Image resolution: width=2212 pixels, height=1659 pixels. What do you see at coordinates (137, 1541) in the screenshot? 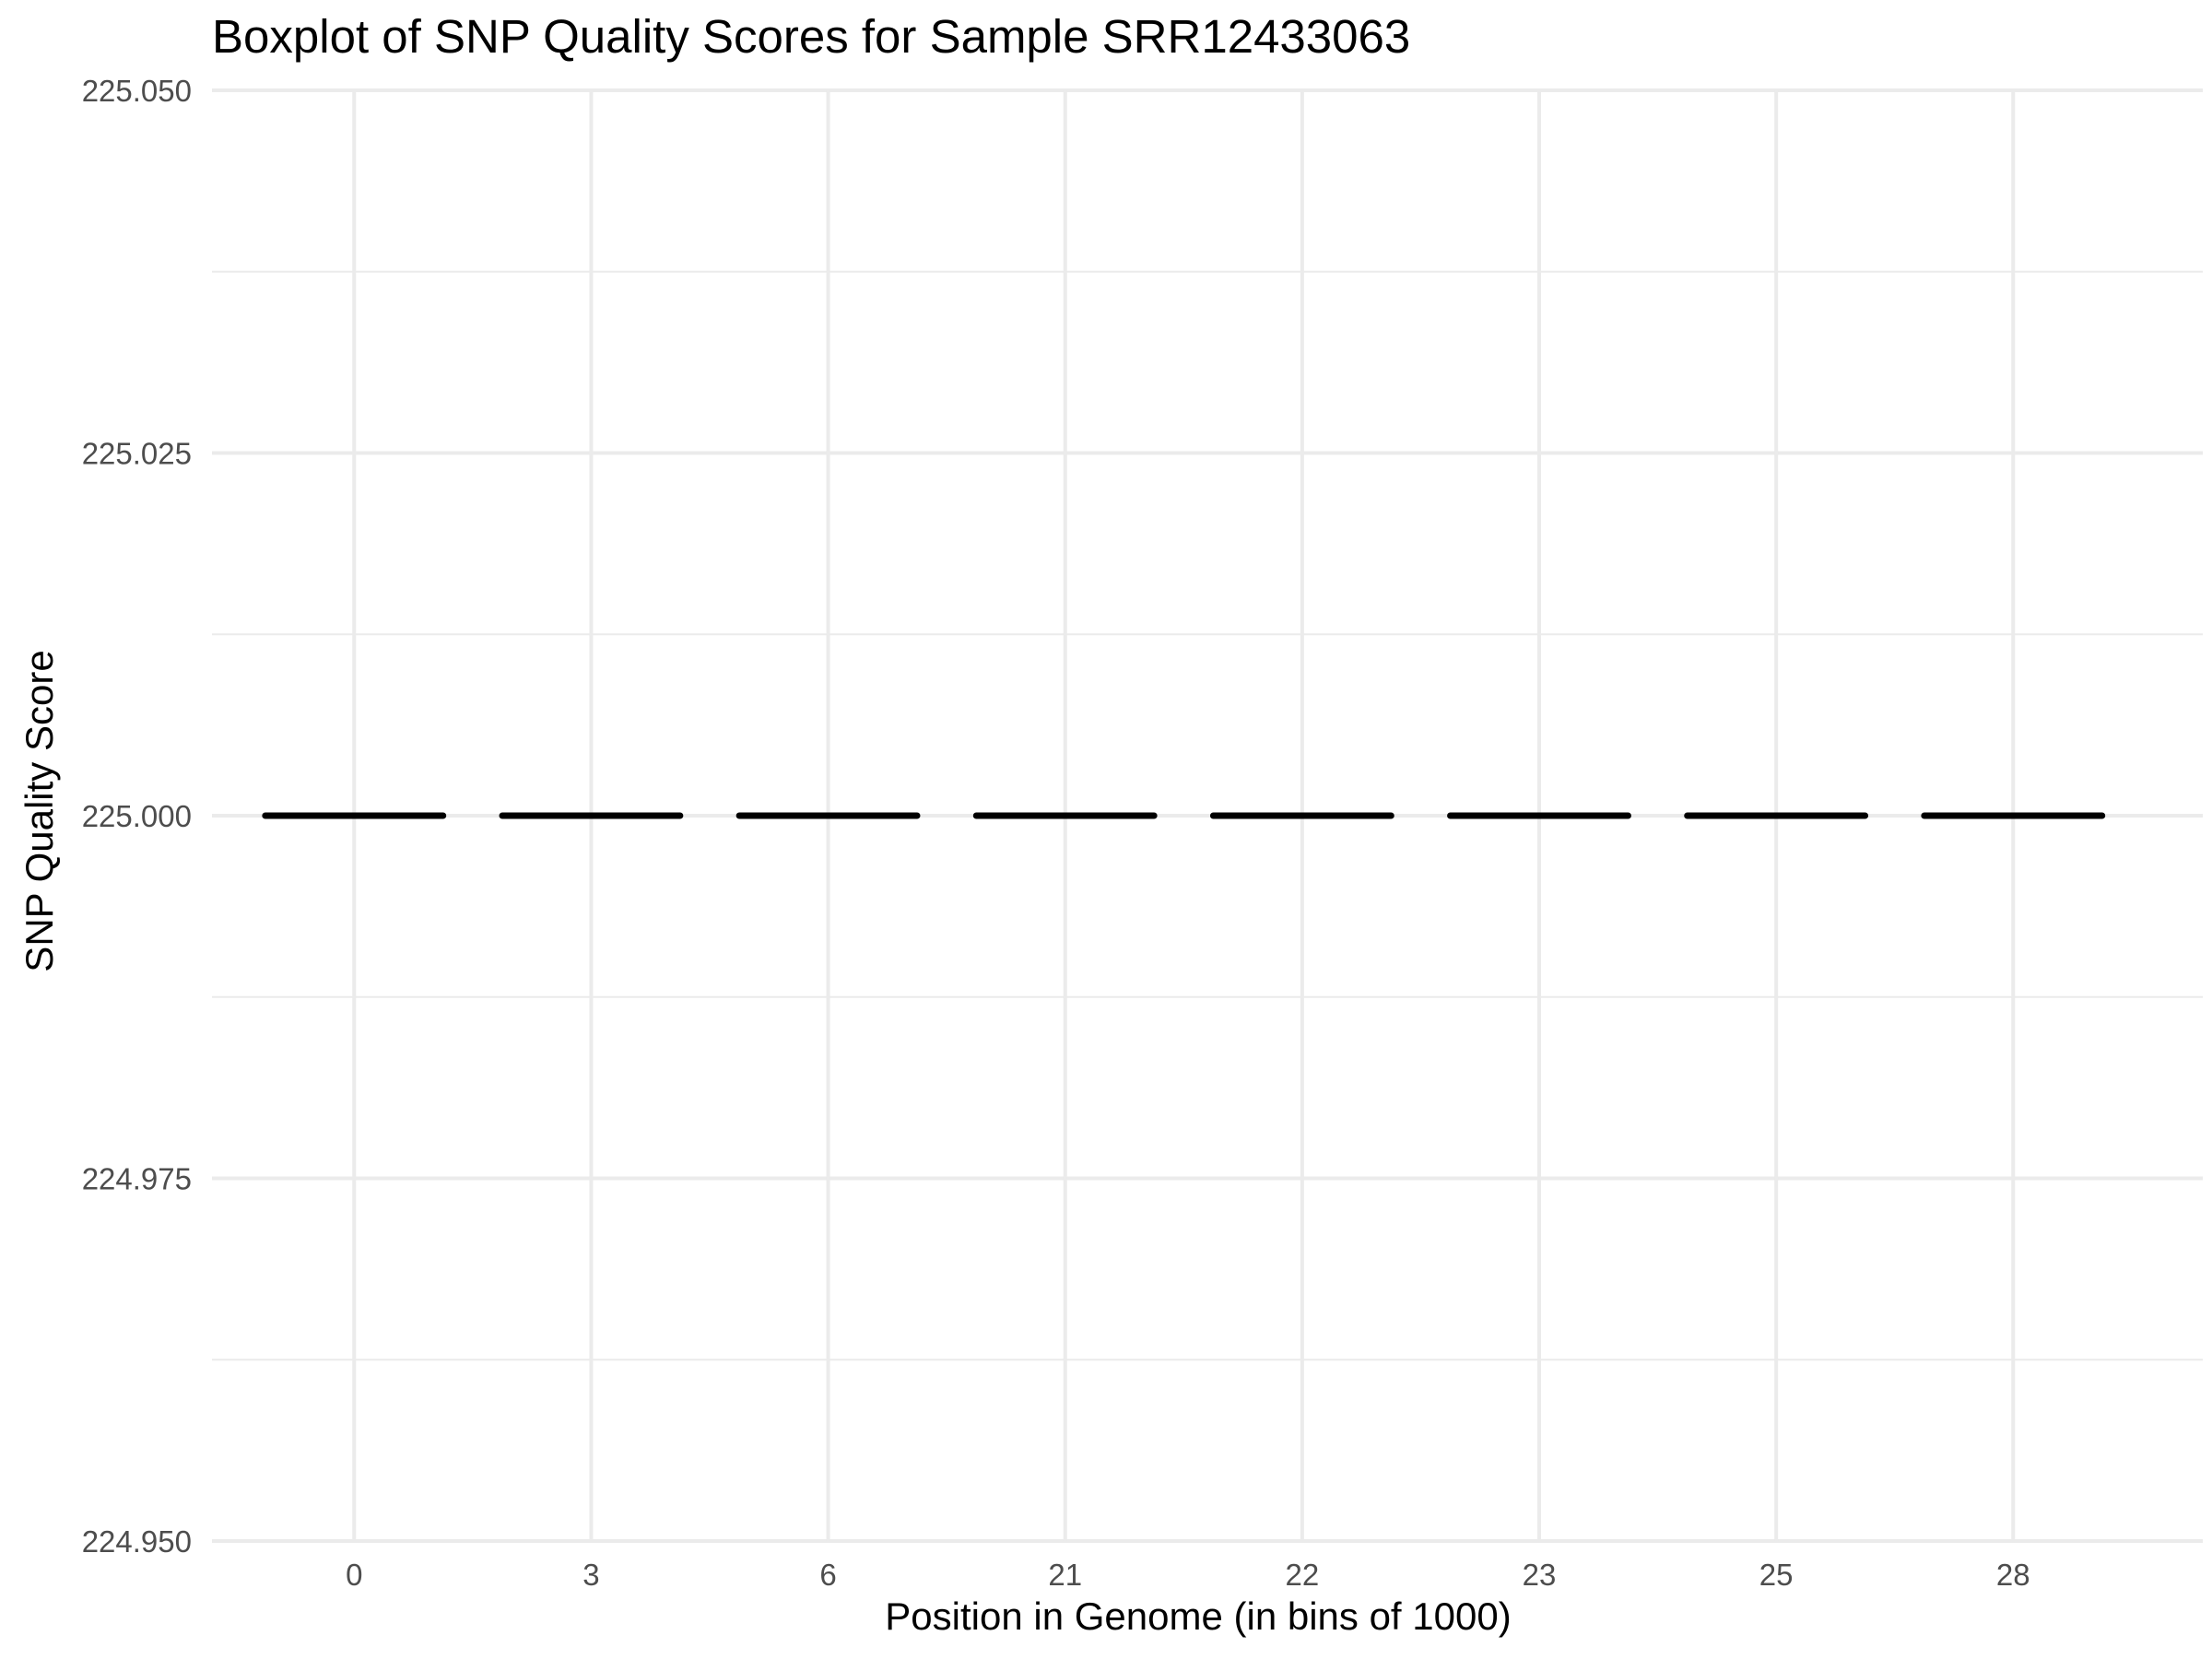
I see `y-tick-label: 224.950` at bounding box center [137, 1541].